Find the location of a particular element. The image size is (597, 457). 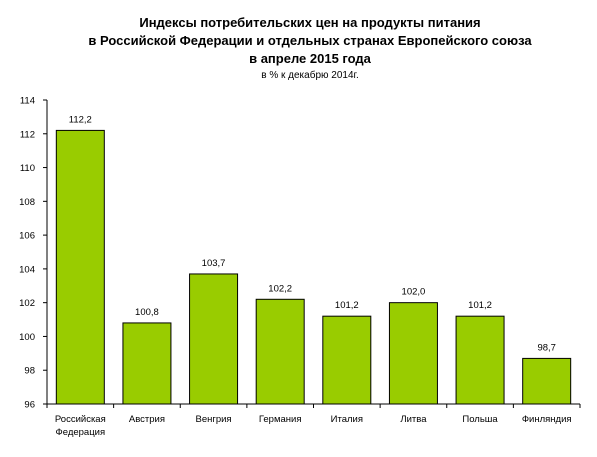

data-label: 100,8 is located at coordinates (147, 312).